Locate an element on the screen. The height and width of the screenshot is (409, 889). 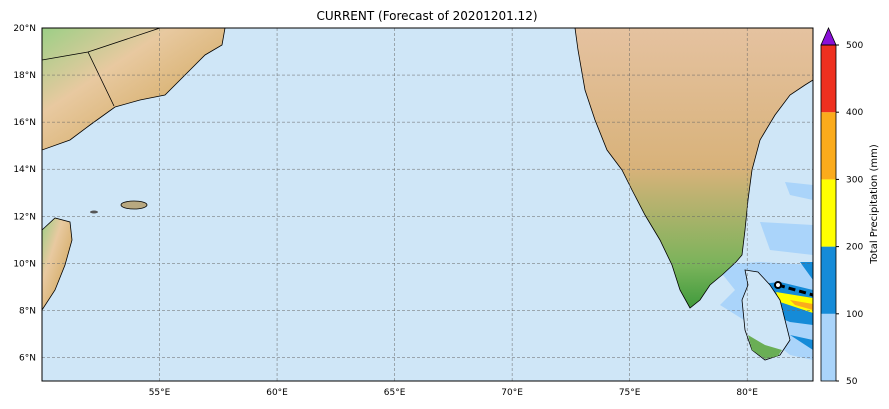
lon-tick-label: 80°E is located at coordinates (747, 393).